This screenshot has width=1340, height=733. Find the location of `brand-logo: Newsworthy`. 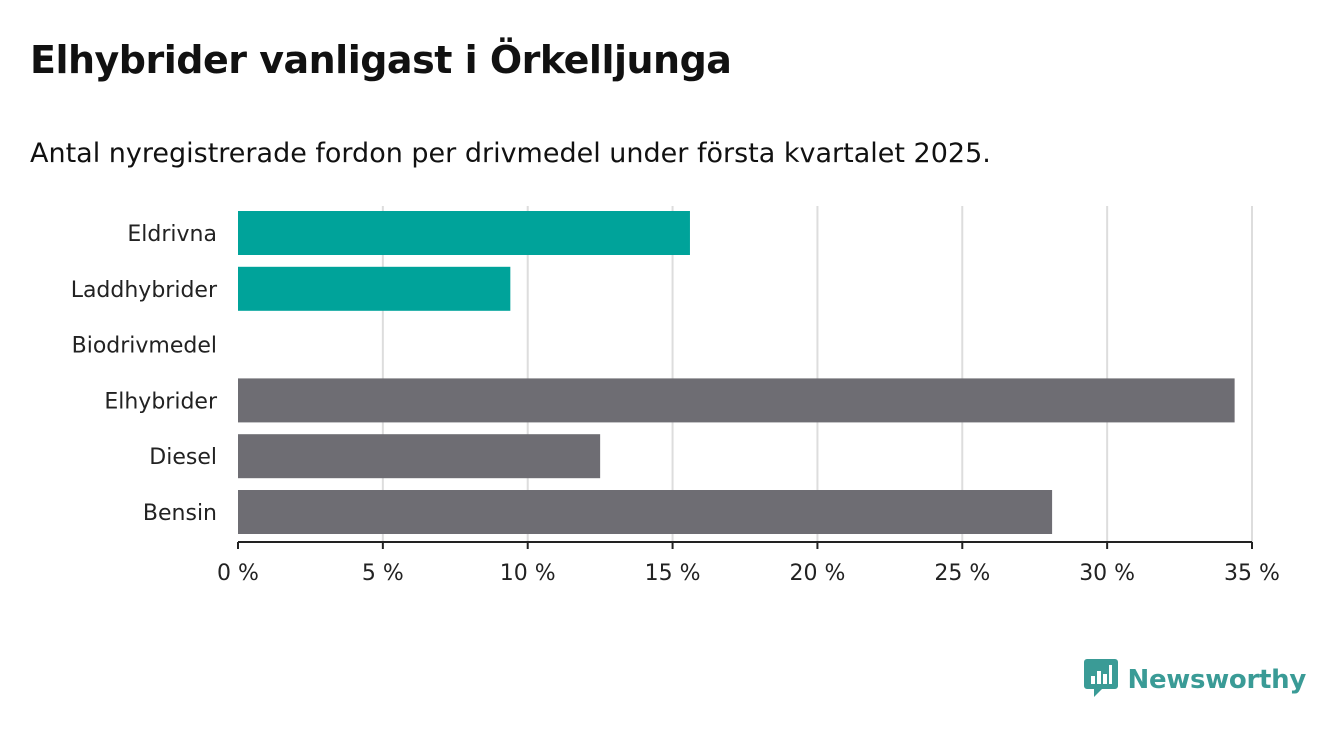

brand-logo: Newsworthy is located at coordinates (1195, 680).